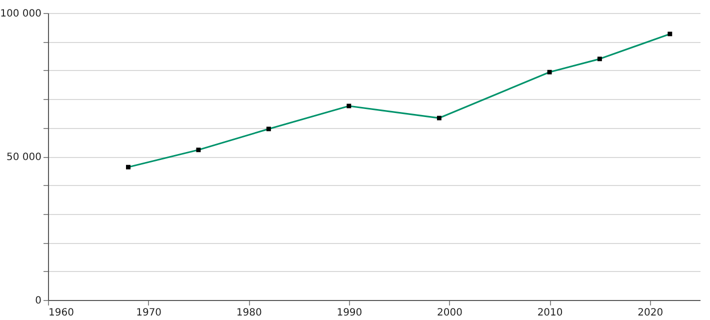  I want to click on x-tick-label: 2010, so click(550, 313).